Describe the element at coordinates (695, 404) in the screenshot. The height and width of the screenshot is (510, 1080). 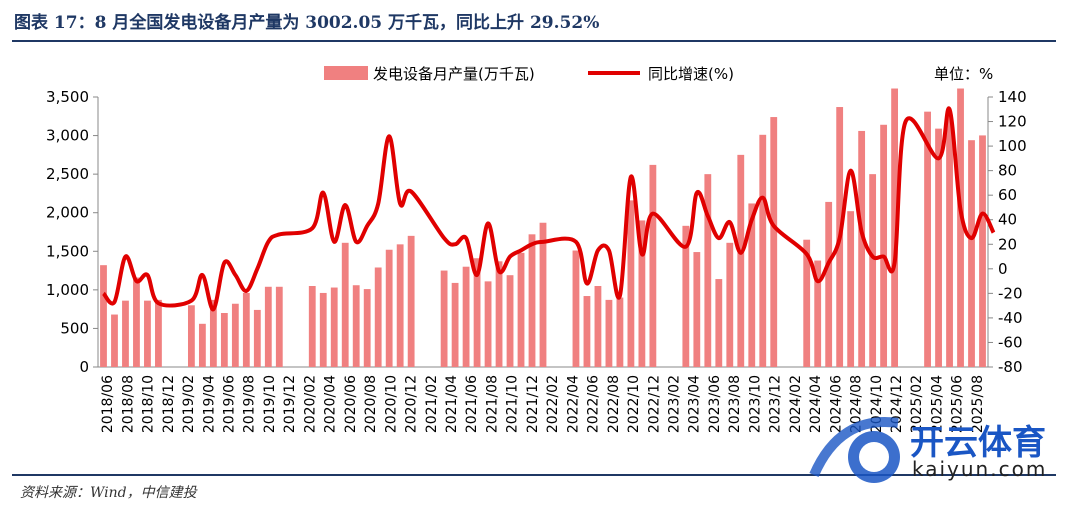
I see `x-tick-label: 2023/04` at that location.